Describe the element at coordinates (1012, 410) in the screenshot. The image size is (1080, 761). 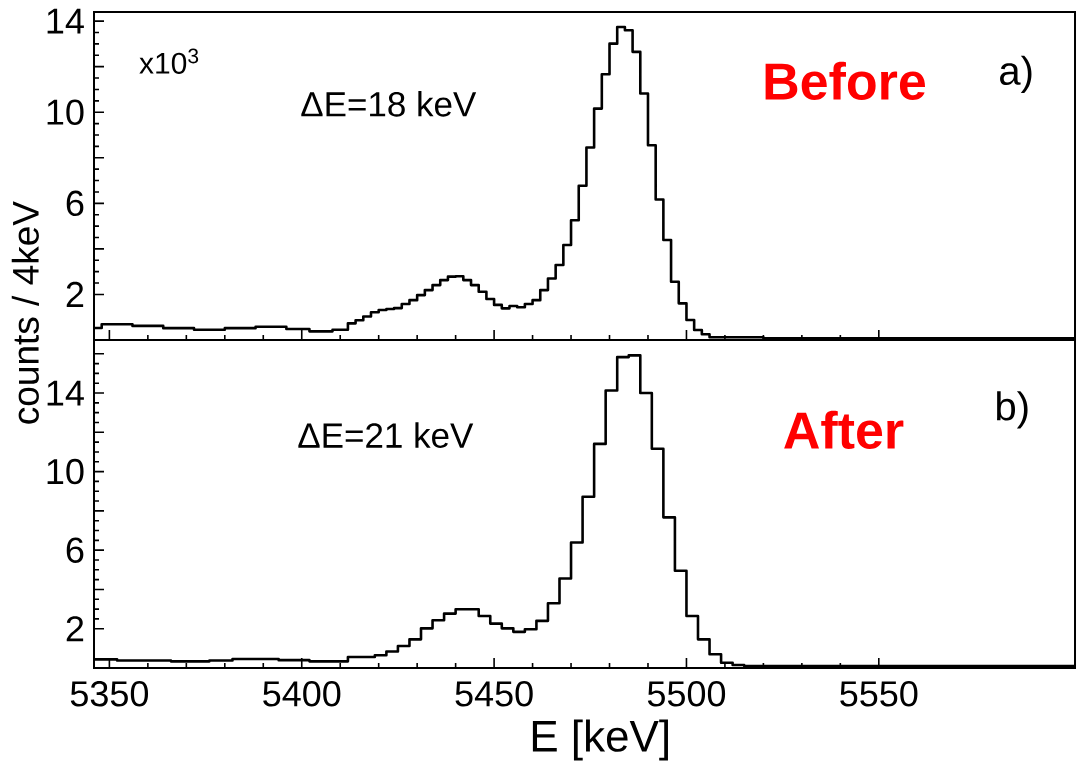
I see `annotation: b)` at that location.